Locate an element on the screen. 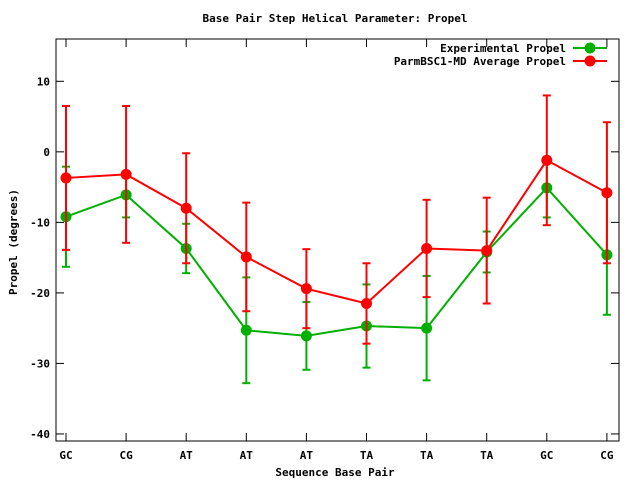  y-tick-label: 10 is located at coordinates (43, 81).